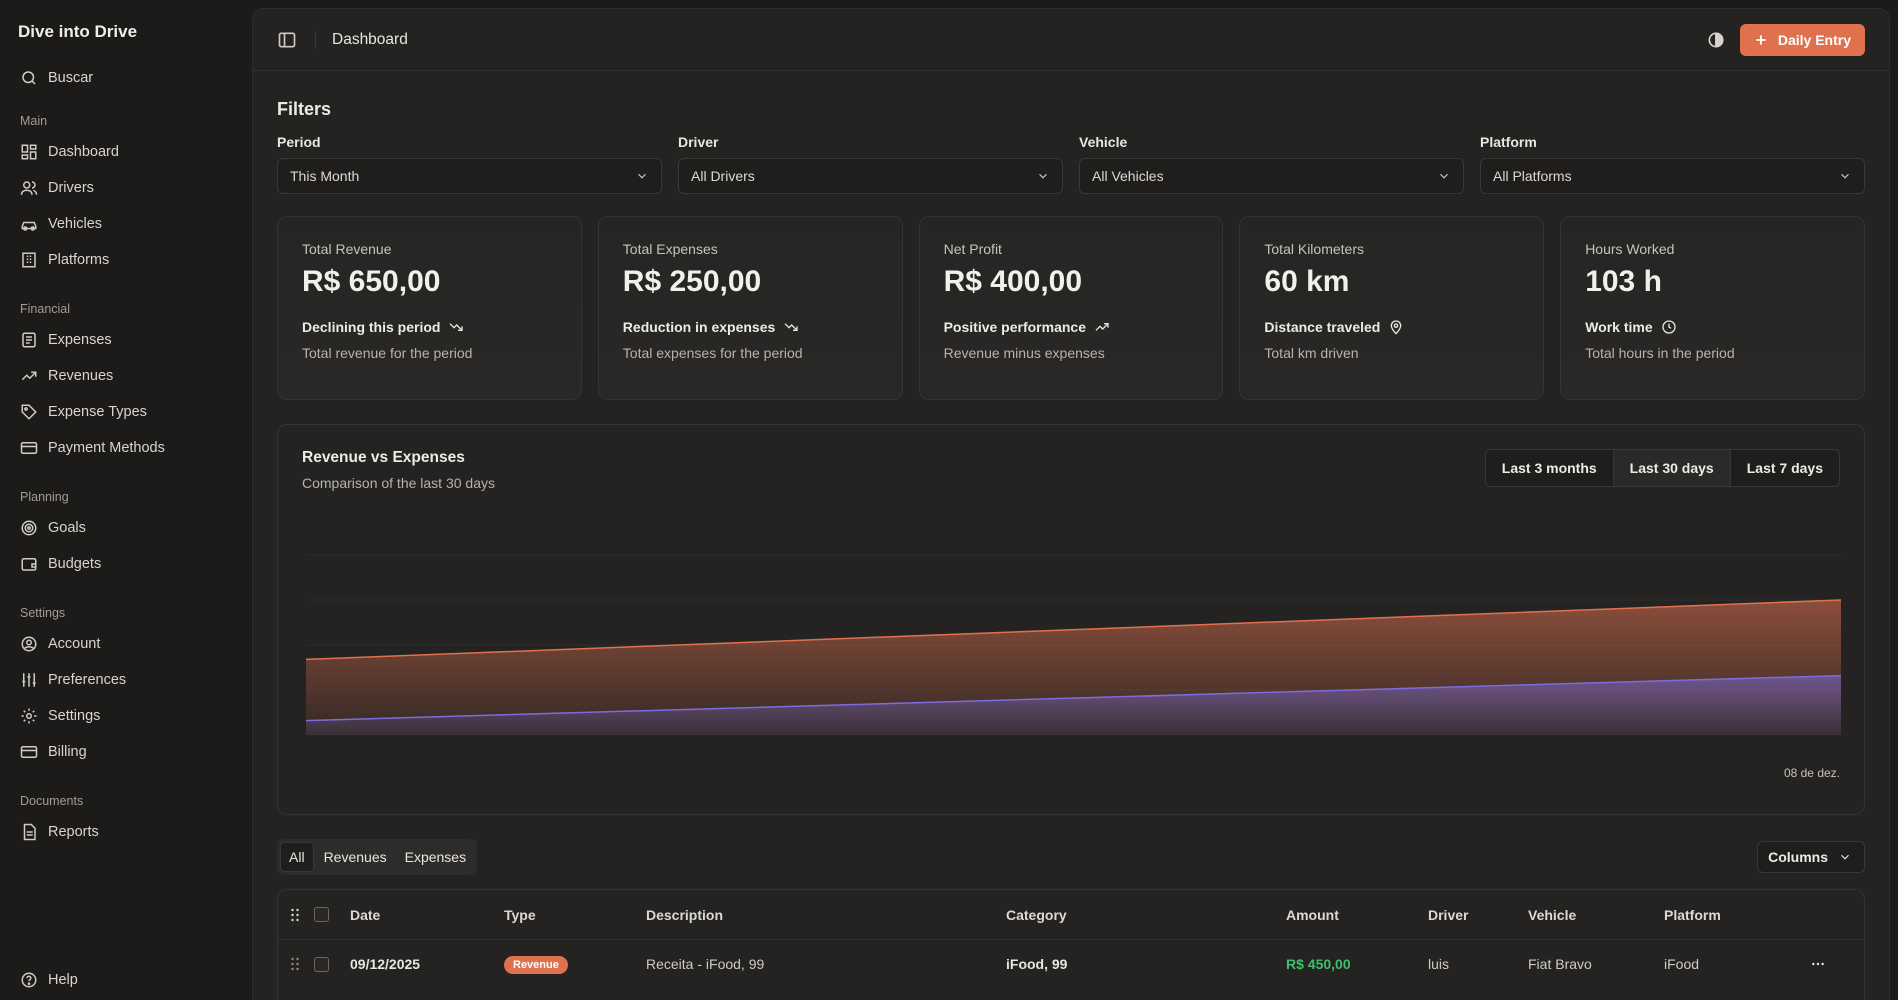  Describe the element at coordinates (435, 857) in the screenshot. I see `tab-expenses: Expenses` at that location.